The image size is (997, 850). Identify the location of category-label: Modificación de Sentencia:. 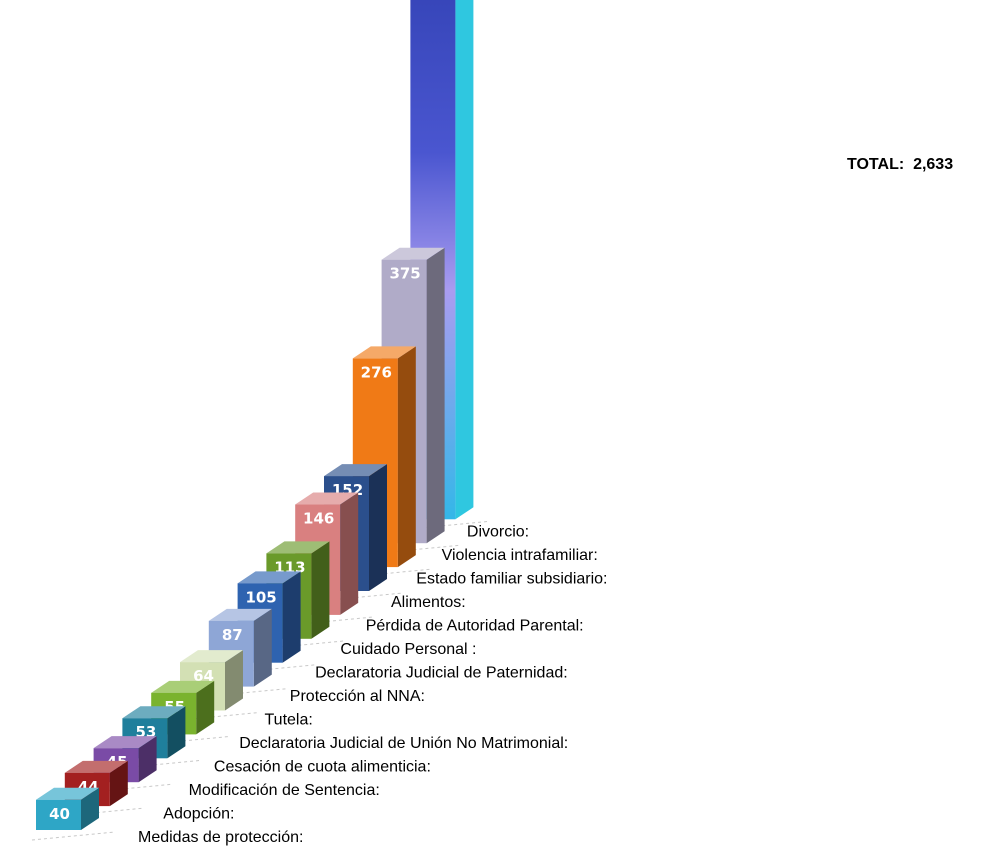
(284, 790).